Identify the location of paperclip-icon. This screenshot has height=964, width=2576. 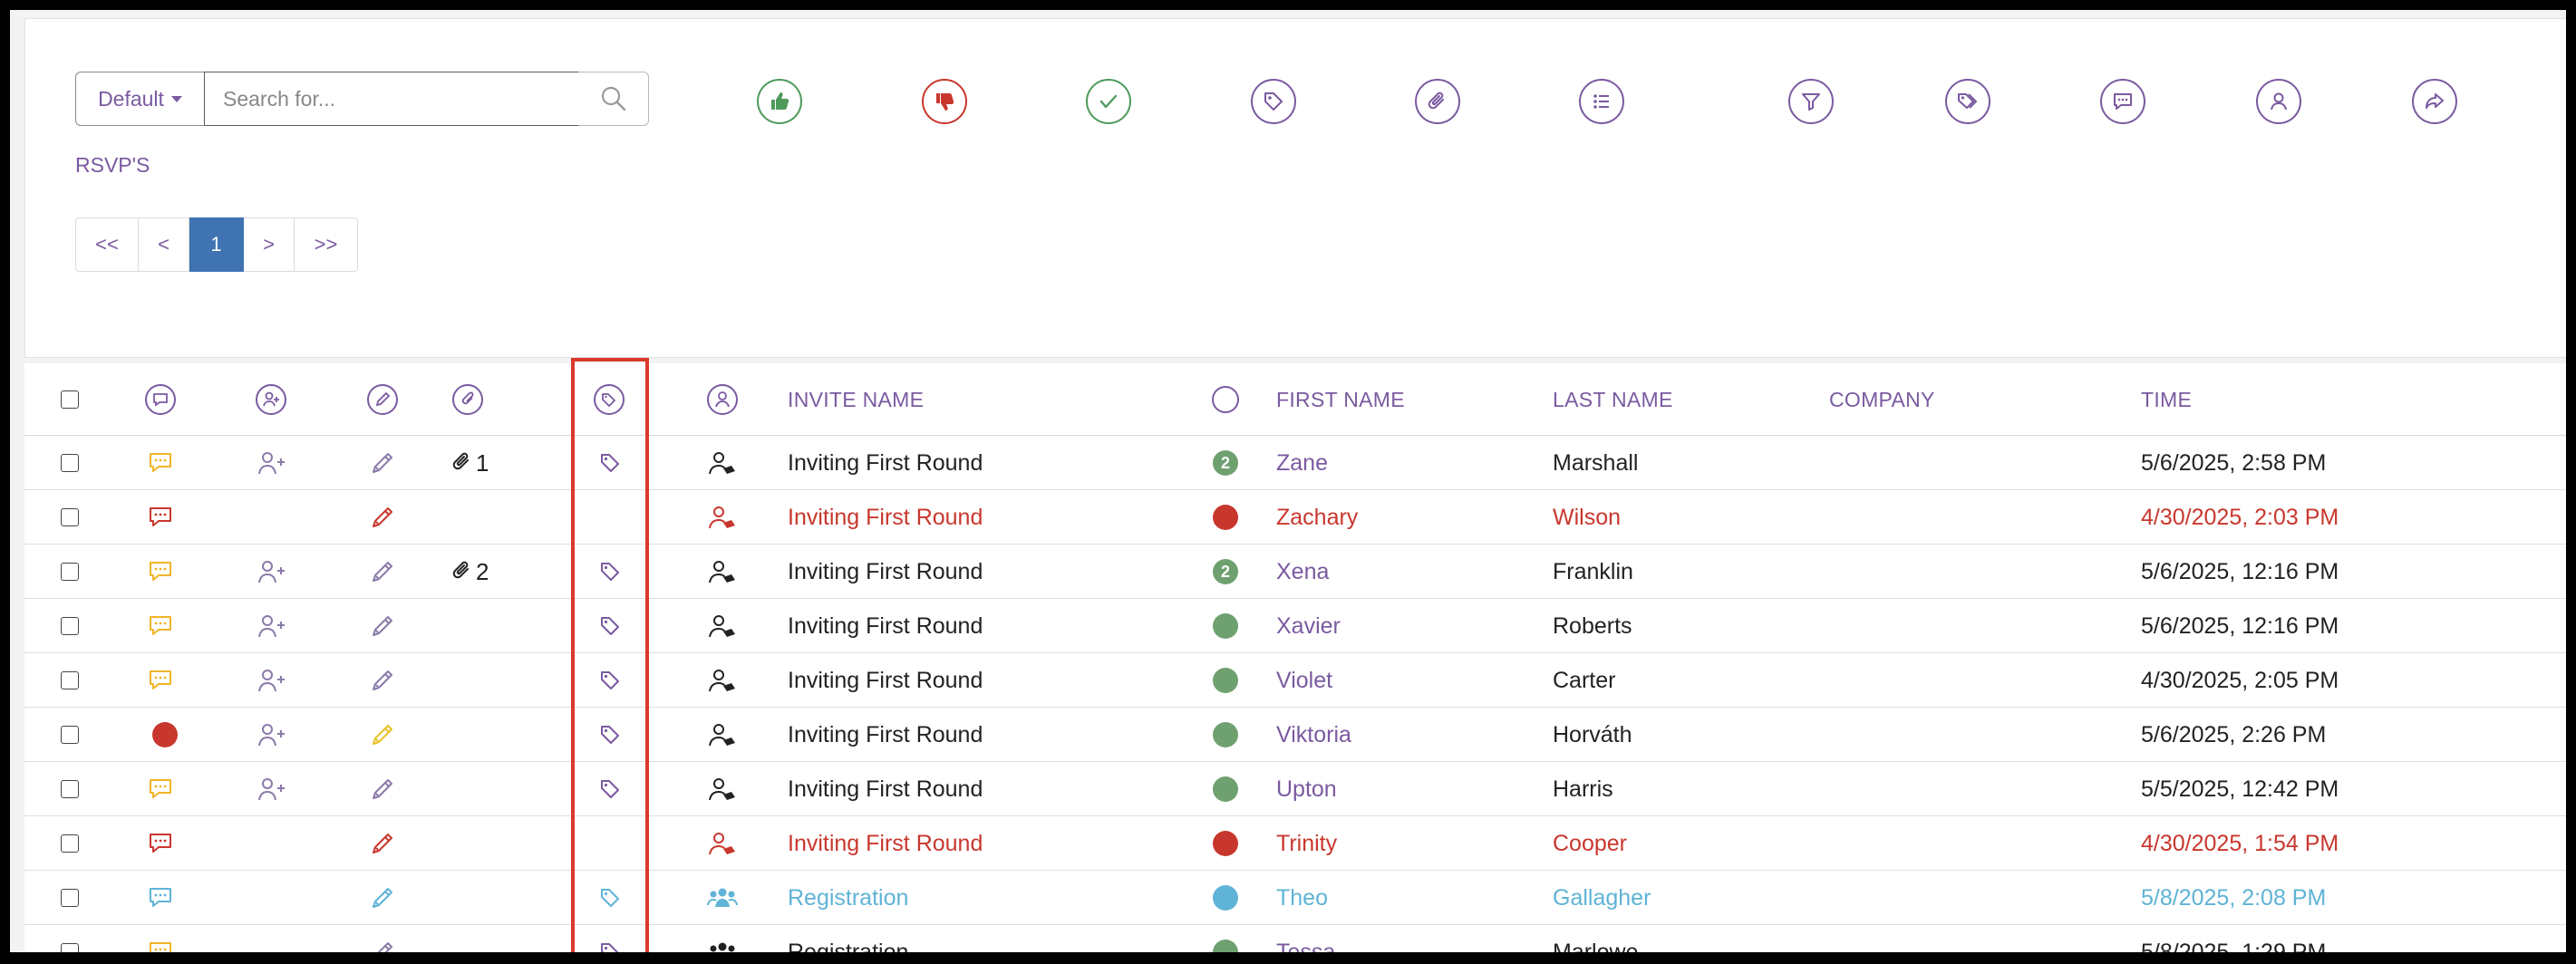
(1437, 101).